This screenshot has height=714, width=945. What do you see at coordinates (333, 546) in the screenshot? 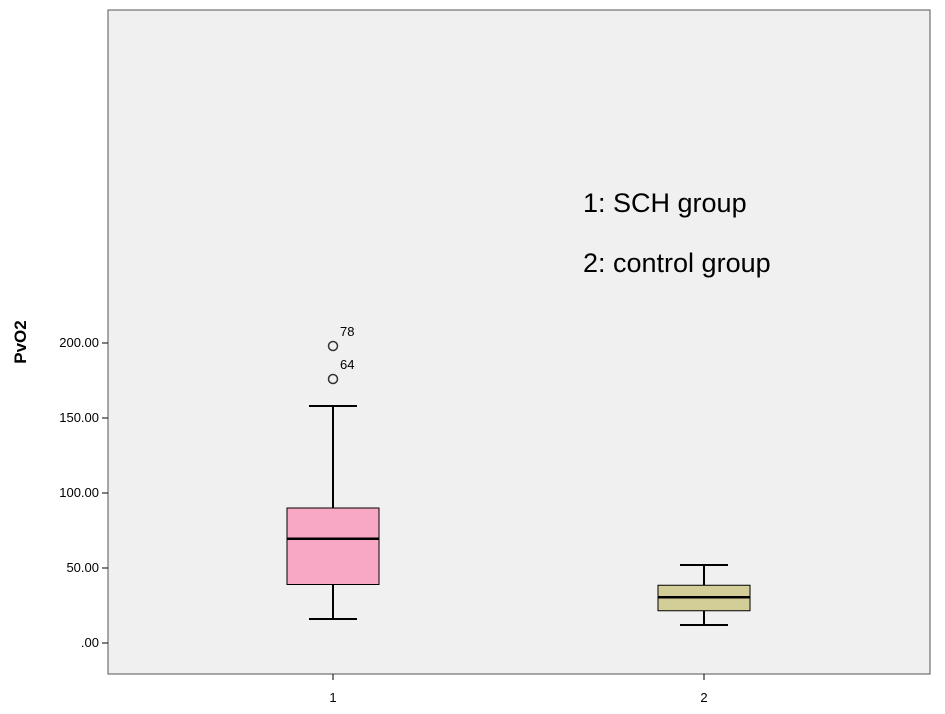
I see `box` at bounding box center [333, 546].